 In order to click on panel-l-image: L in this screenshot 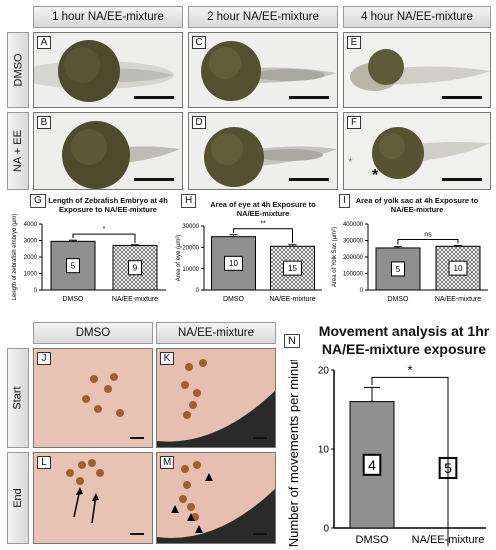, I will do `click(93, 498)`.